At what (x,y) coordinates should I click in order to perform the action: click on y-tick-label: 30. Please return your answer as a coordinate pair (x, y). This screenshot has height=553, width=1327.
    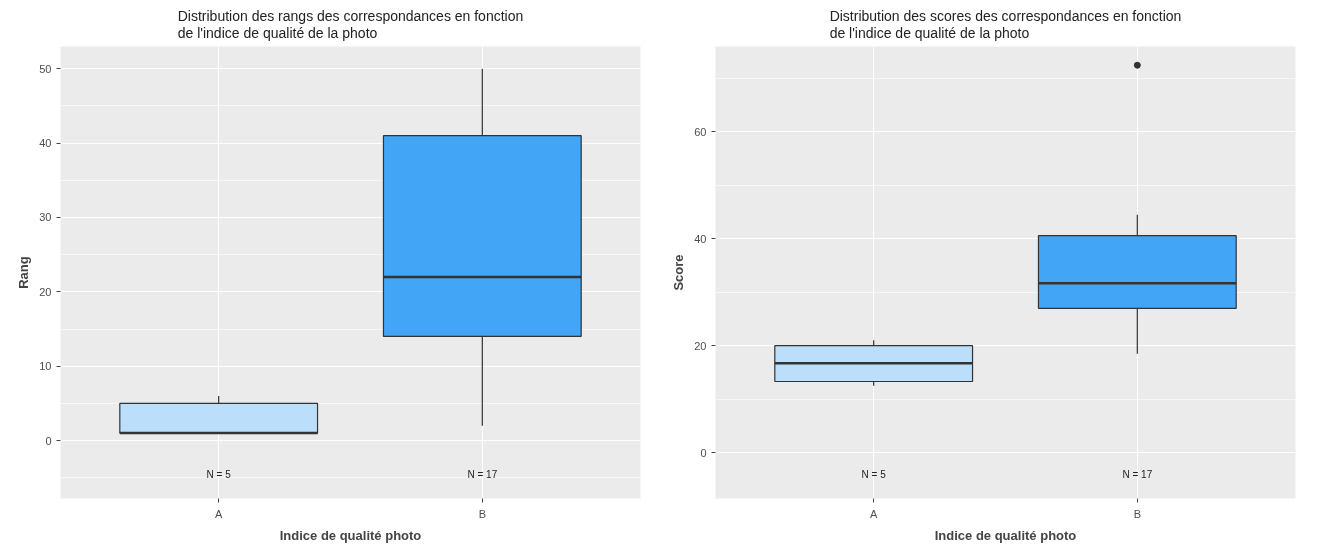
    Looking at the image, I should click on (45, 217).